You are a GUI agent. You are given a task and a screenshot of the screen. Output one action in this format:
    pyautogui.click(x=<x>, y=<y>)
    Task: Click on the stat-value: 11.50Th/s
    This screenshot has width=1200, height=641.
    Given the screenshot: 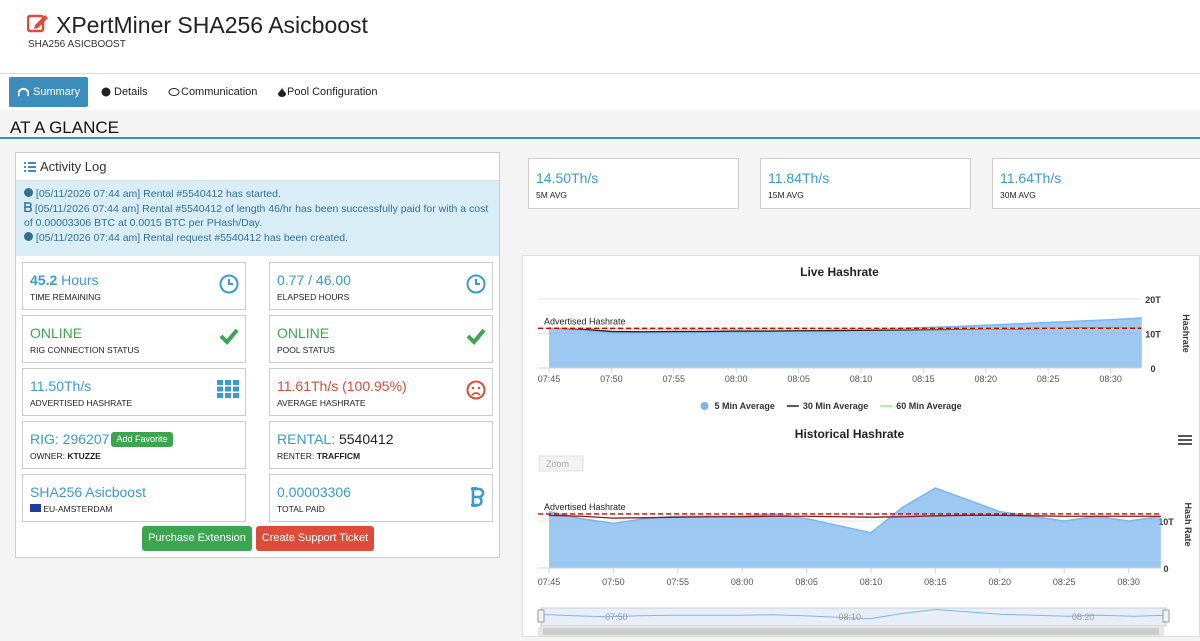 What is the action you would take?
    pyautogui.click(x=61, y=386)
    